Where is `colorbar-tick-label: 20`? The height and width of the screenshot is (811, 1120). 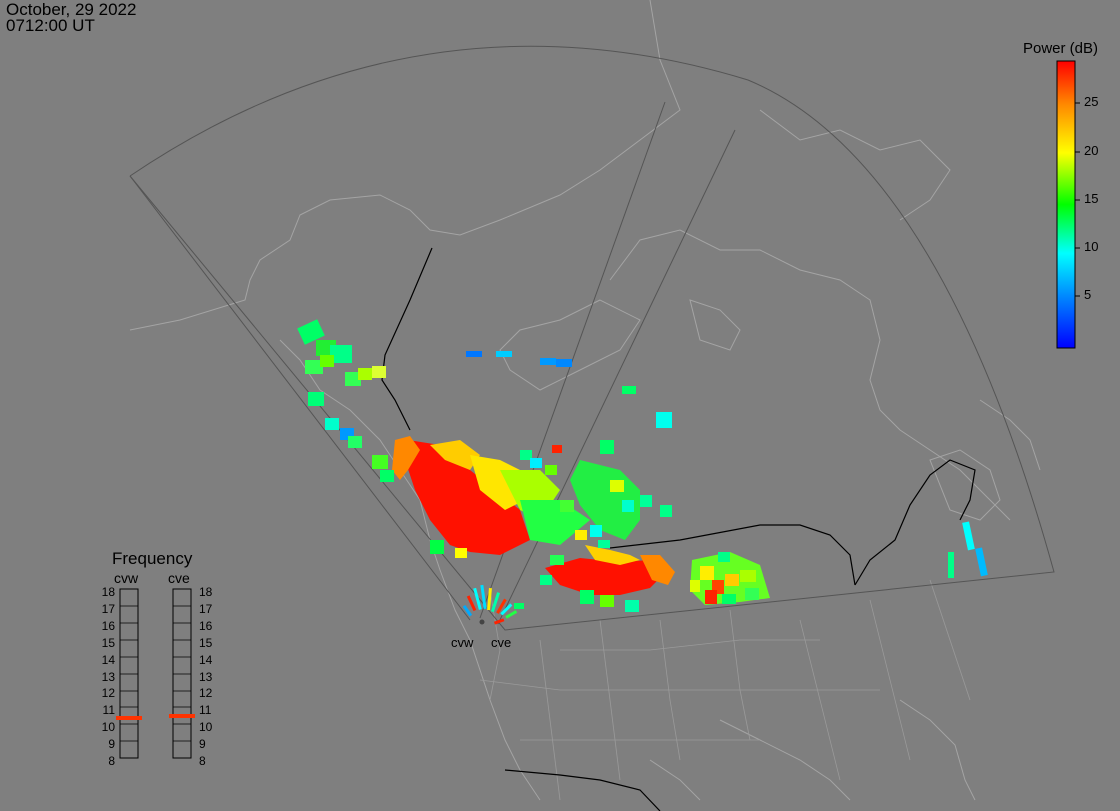 colorbar-tick-label: 20 is located at coordinates (1091, 150).